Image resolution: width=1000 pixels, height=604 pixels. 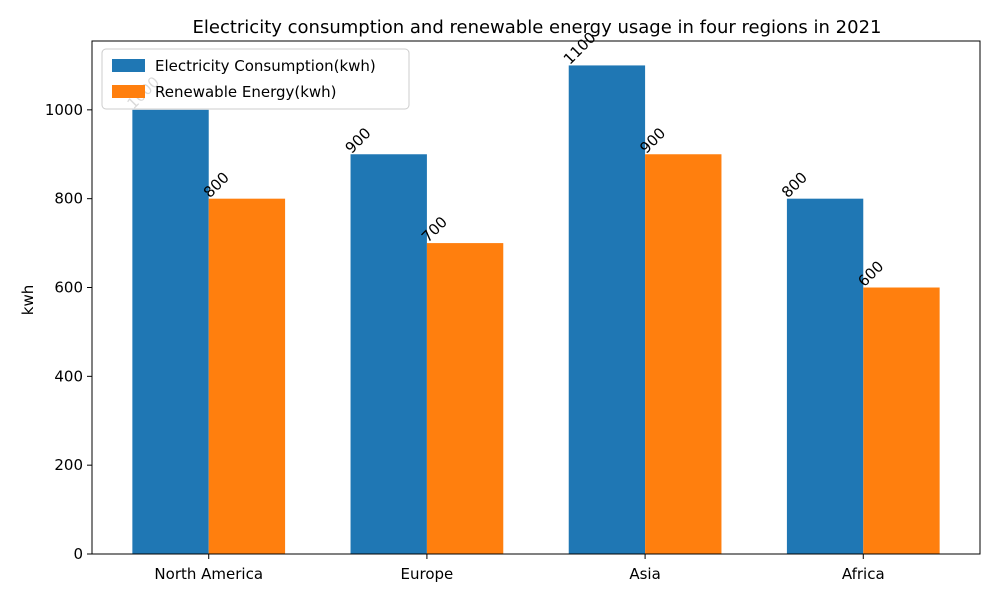 I want to click on legend-label: Electricity Consumption(kwh), so click(x=265, y=66).